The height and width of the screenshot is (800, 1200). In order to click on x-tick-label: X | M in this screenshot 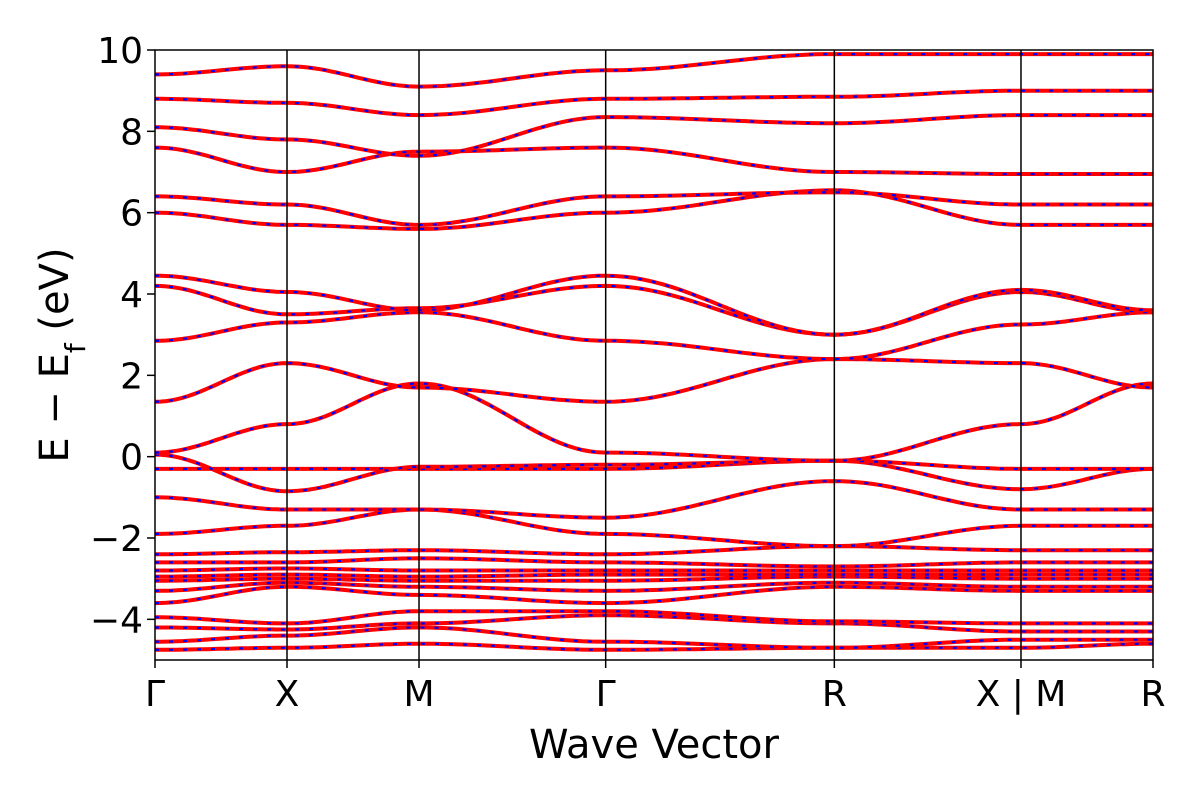, I will do `click(1021, 694)`.